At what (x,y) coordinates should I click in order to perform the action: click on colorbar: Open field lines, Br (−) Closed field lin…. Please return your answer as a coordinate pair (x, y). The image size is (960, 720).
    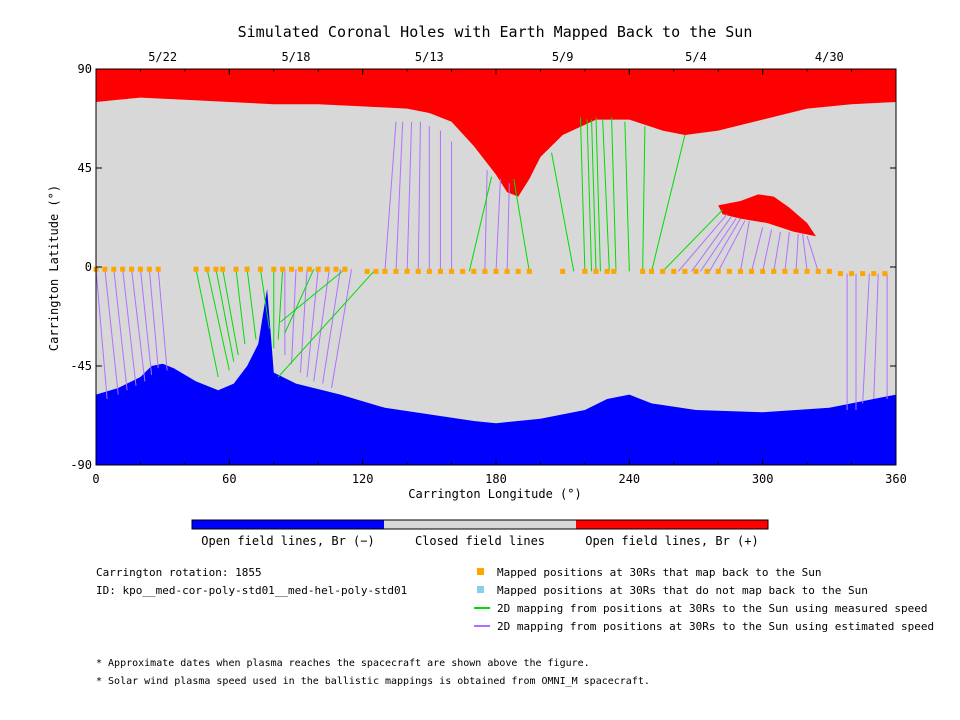
    Looking at the image, I should click on (480, 533).